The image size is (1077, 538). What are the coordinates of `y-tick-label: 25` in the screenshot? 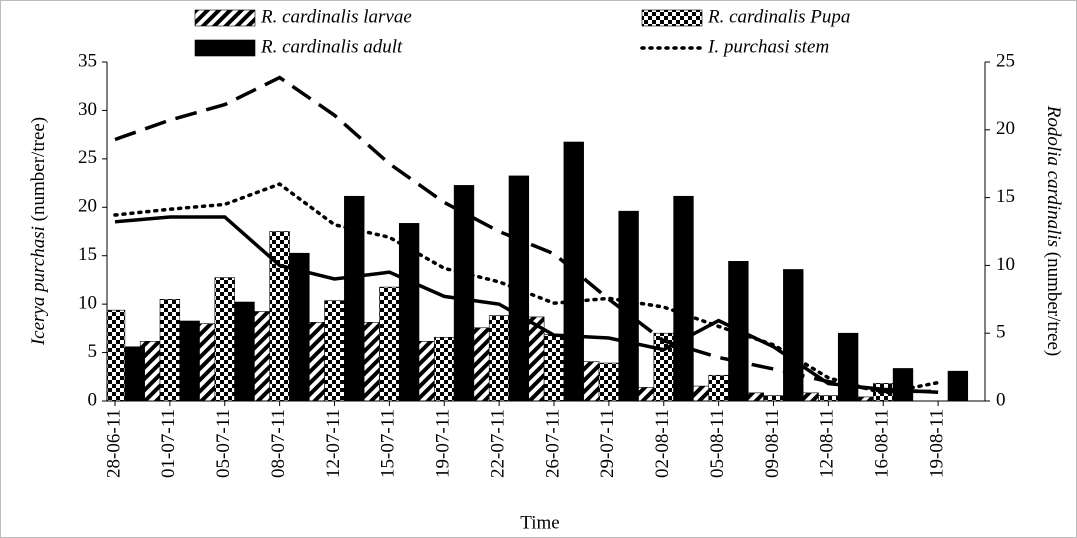 It's located at (87, 157).